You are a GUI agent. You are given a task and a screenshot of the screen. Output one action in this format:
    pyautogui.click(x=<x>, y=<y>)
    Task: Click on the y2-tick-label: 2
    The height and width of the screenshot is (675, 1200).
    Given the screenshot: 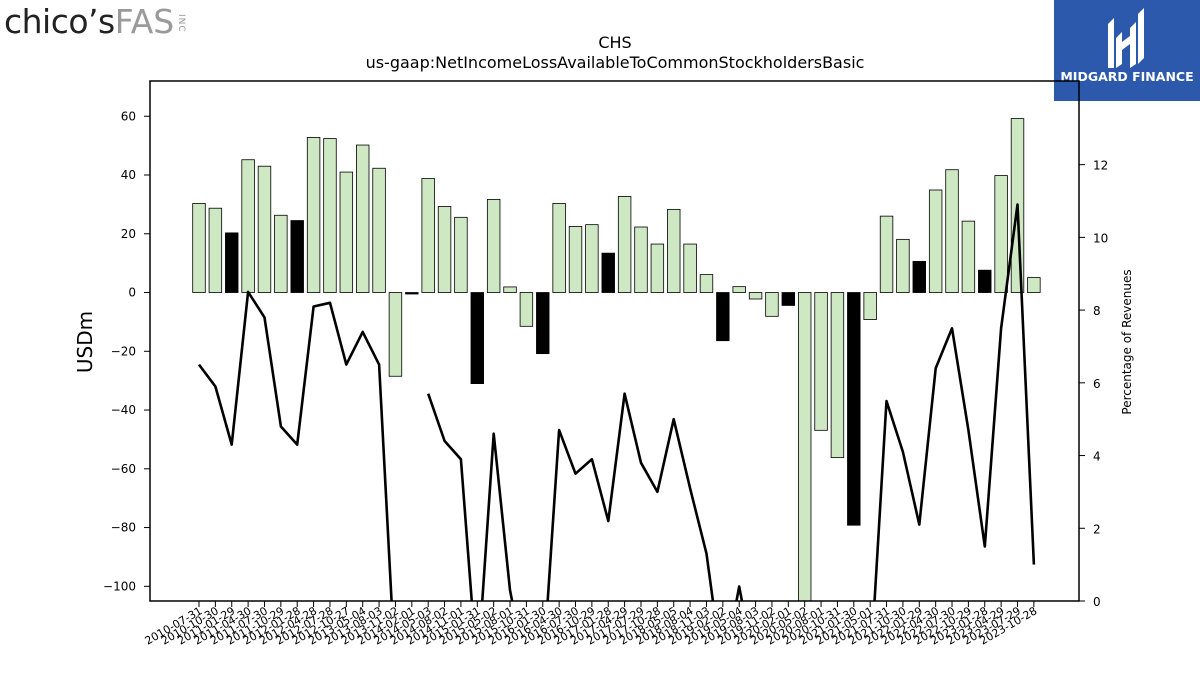 What is the action you would take?
    pyautogui.click(x=1097, y=529)
    